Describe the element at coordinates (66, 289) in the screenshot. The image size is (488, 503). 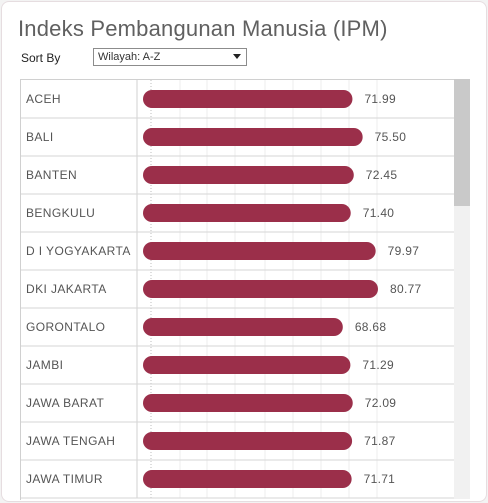
I see `category-label: DKI JAKARTA` at that location.